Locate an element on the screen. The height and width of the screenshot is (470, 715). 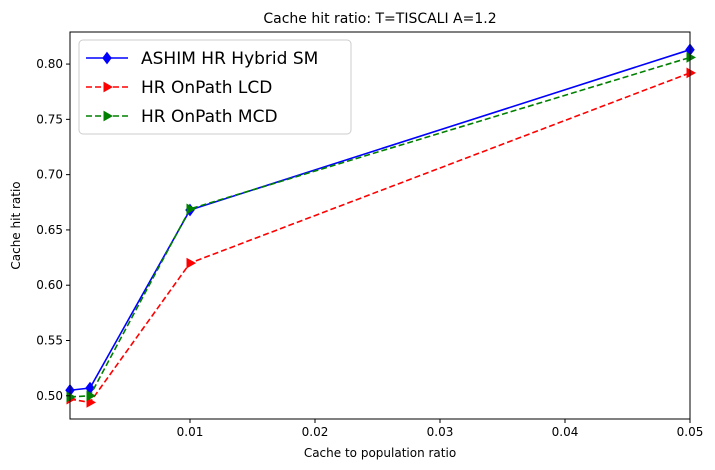
legend-item: ASHIM HR Hybrid SM is located at coordinates (202, 59).